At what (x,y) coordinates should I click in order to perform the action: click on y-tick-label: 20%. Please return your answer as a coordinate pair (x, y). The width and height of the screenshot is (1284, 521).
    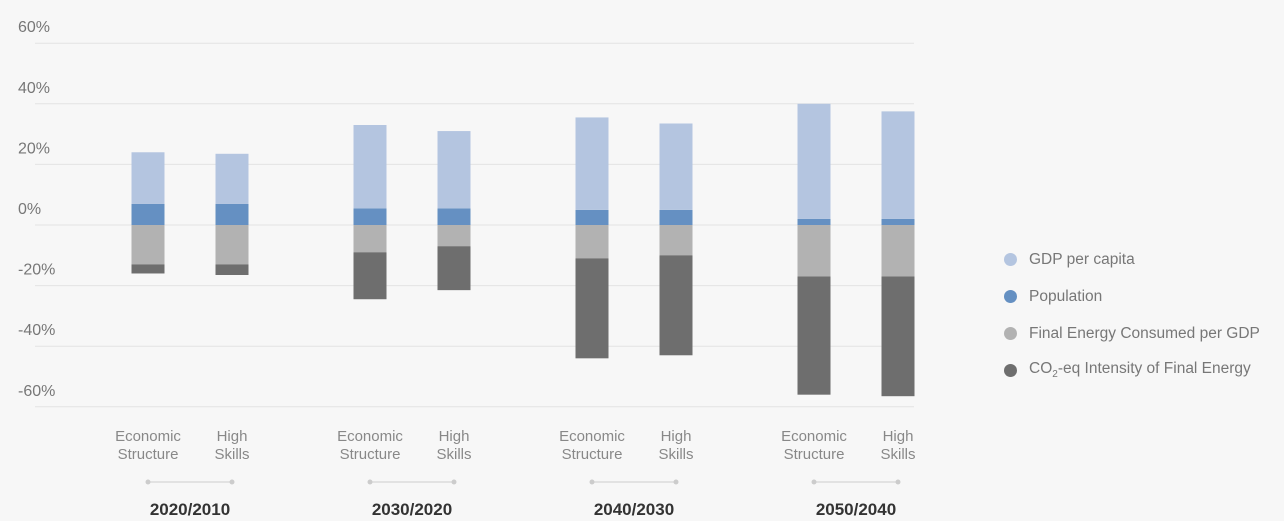
    Looking at the image, I should click on (34, 148).